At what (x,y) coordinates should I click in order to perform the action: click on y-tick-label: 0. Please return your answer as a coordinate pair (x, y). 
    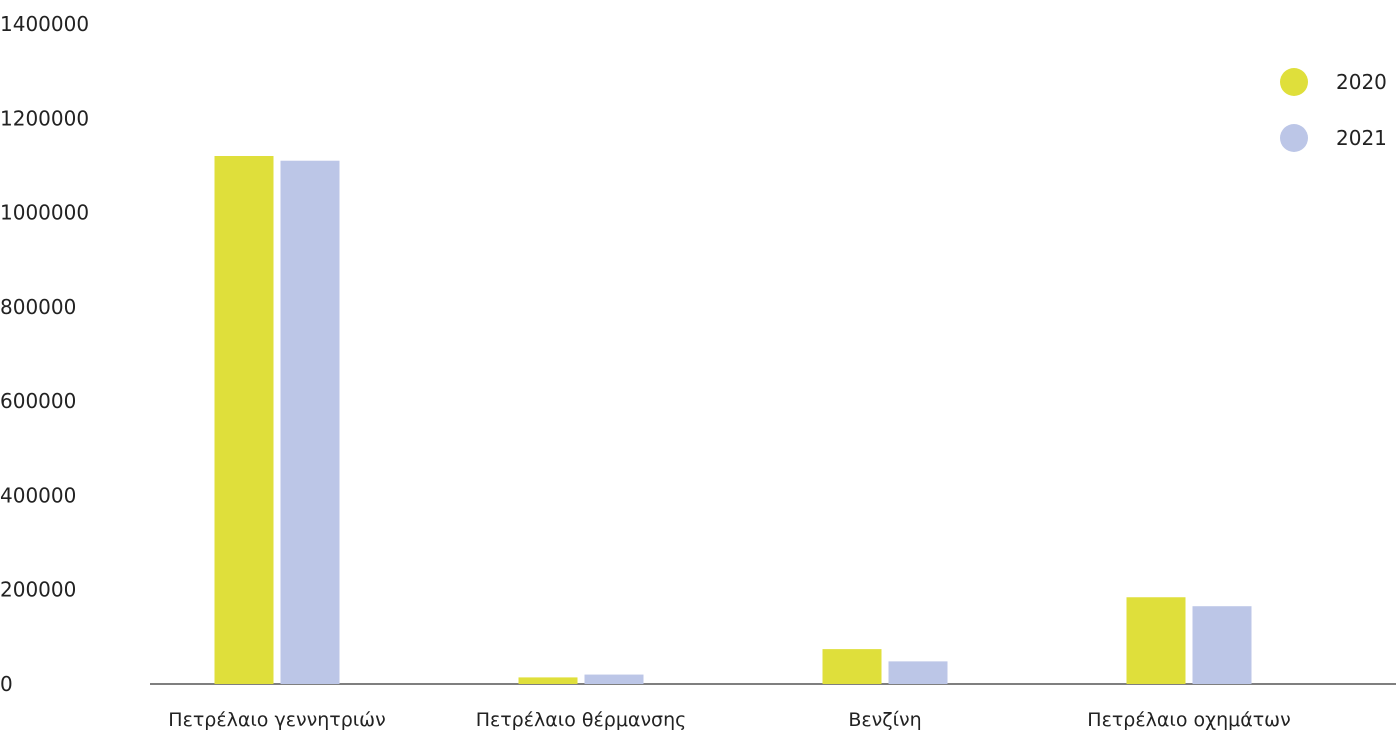
    Looking at the image, I should click on (6, 684).